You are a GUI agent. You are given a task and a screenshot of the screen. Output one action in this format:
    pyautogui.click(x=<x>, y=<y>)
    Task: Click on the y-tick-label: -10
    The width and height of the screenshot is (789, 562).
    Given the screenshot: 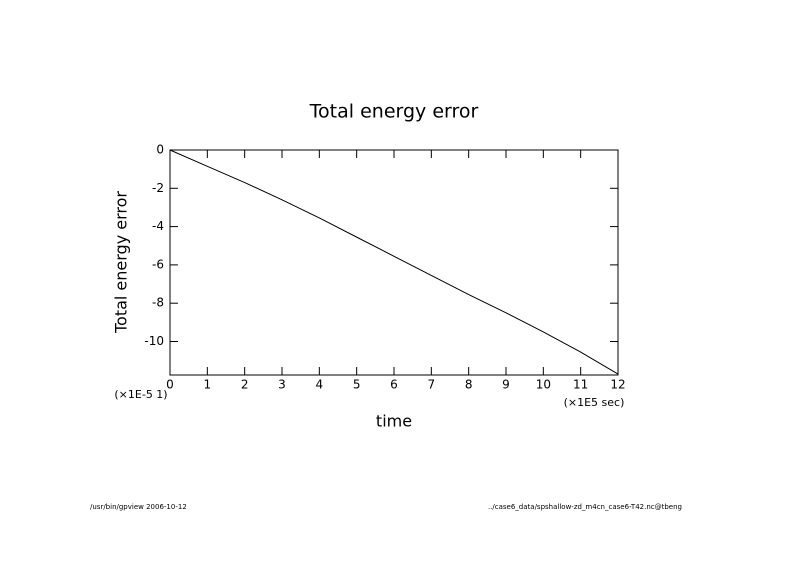 What is the action you would take?
    pyautogui.click(x=154, y=341)
    